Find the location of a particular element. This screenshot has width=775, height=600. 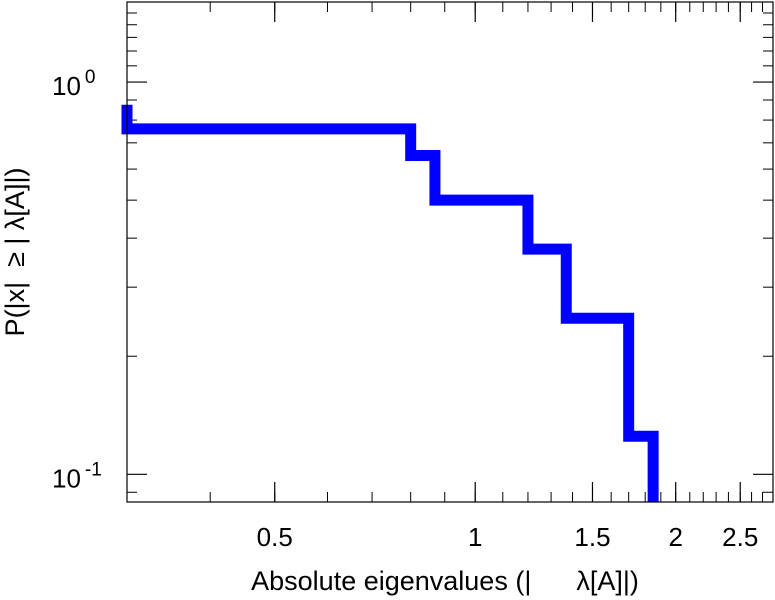

y-tick-label: 10 0 is located at coordinates (74, 84).